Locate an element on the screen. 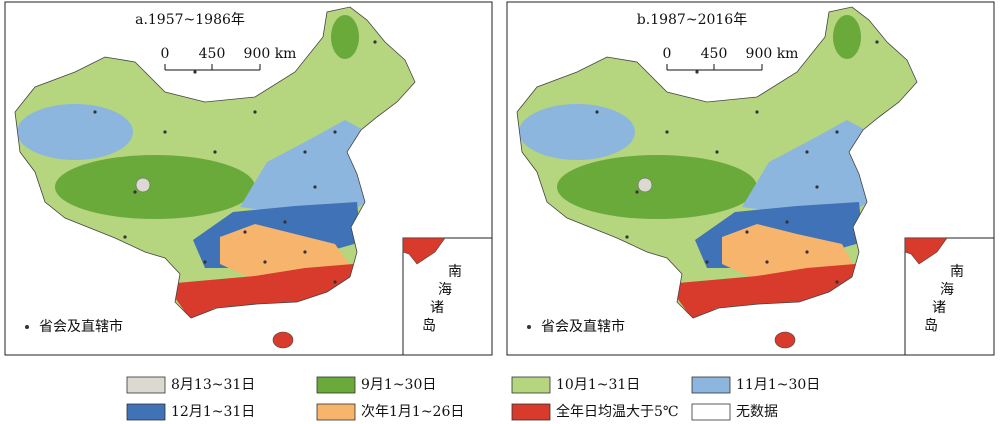 This screenshot has width=1000, height=424. legend-label: 11月1~30日 is located at coordinates (778, 385).